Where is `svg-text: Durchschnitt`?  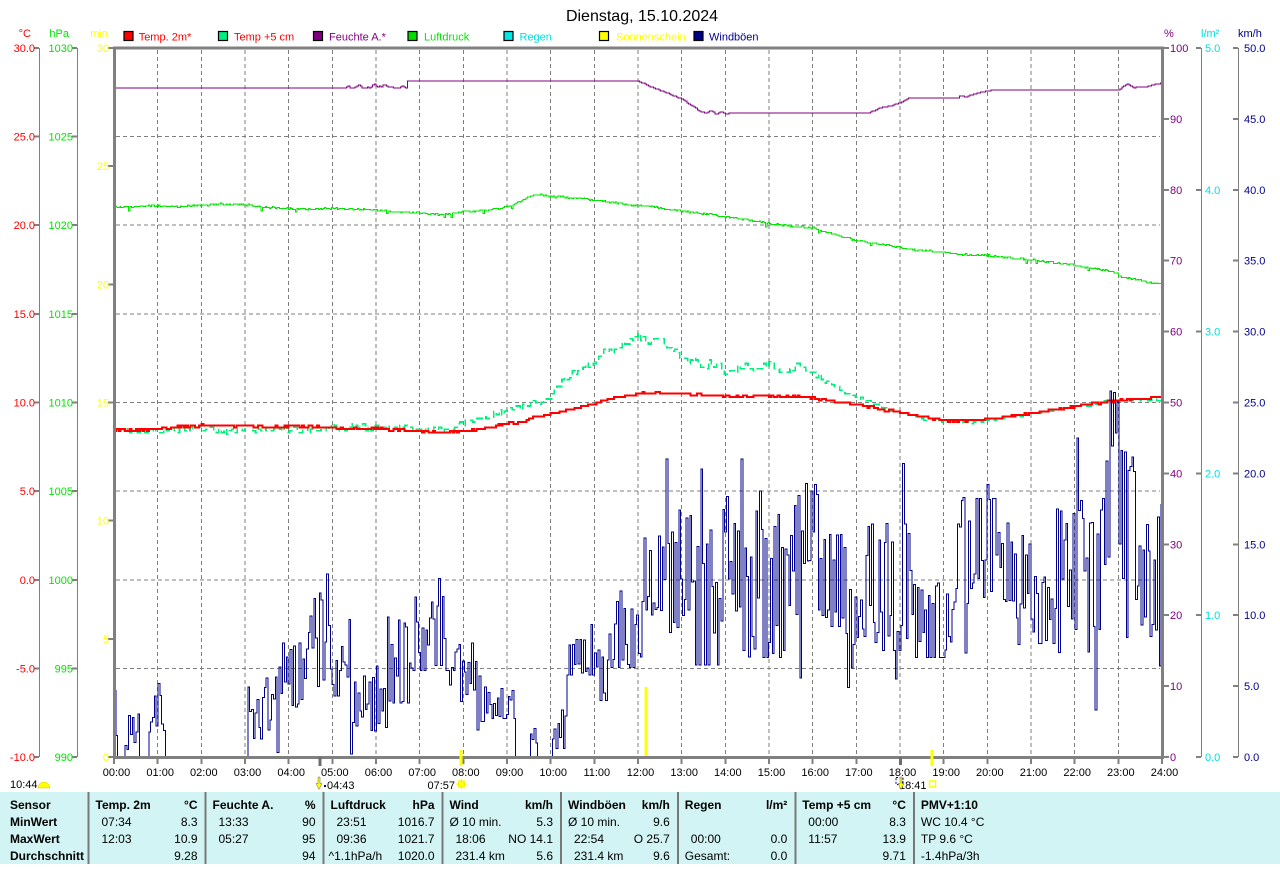
svg-text: Durchschnitt is located at coordinates (47, 856).